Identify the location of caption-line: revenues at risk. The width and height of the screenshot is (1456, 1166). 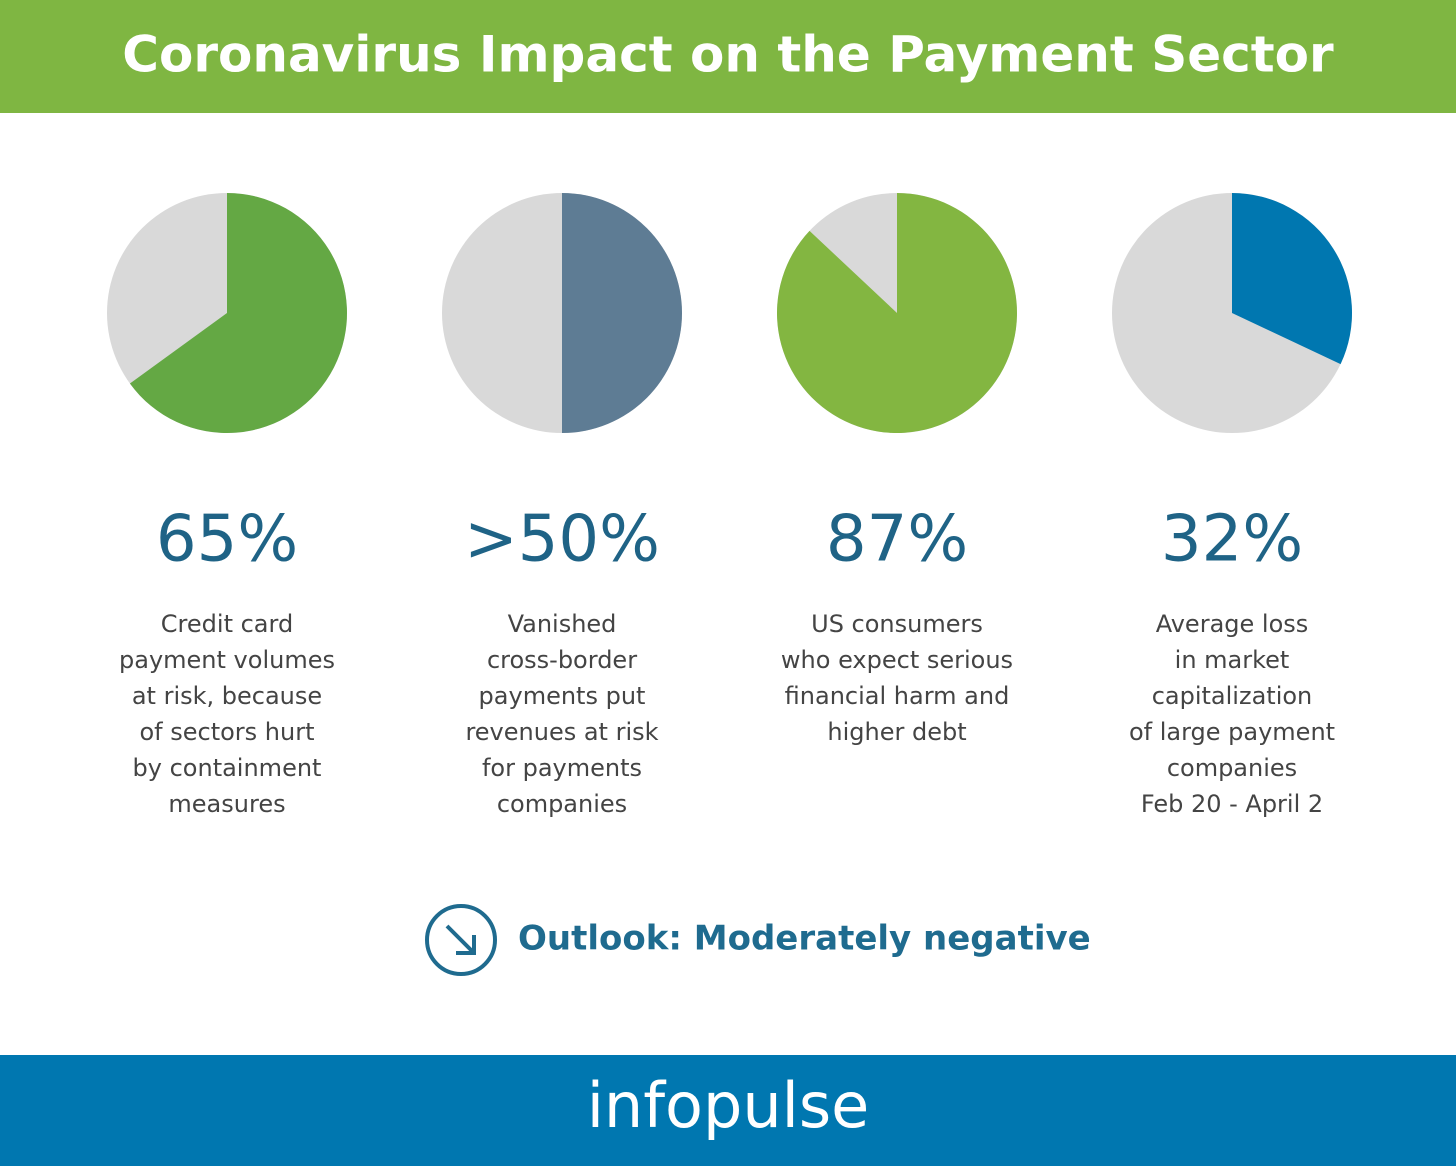
(561, 732).